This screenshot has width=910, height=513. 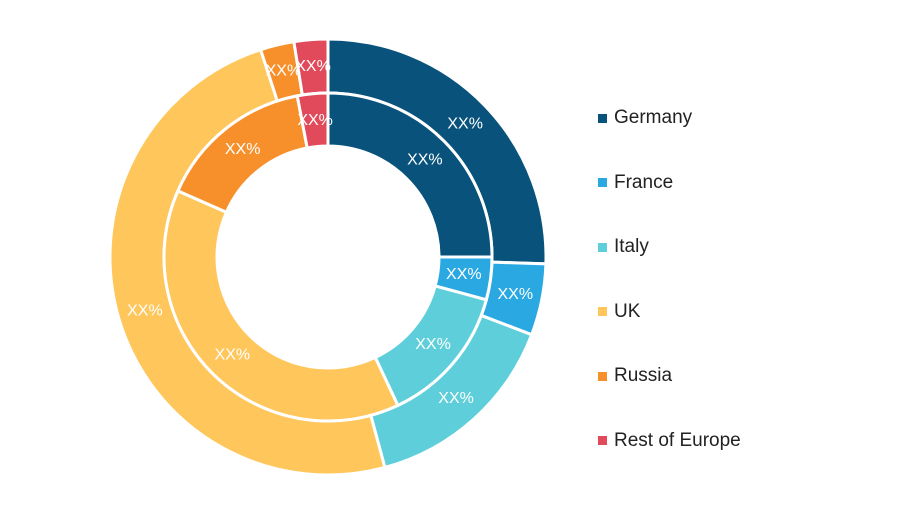 I want to click on legend-item-france: France, so click(x=669, y=183).